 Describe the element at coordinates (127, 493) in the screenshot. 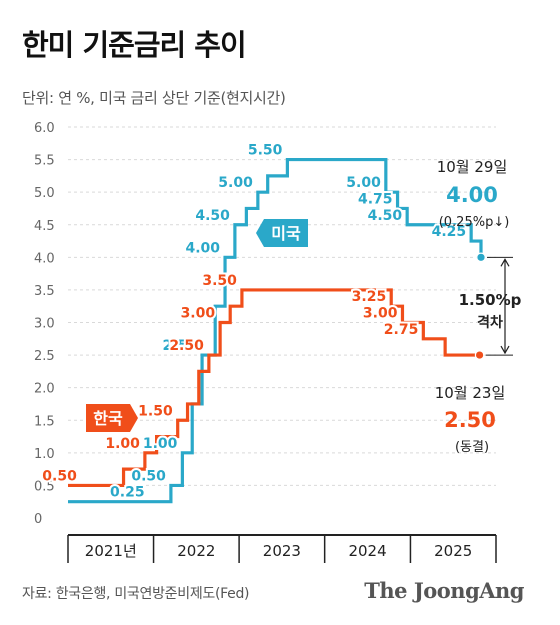

I see `data-label: 0.25` at that location.